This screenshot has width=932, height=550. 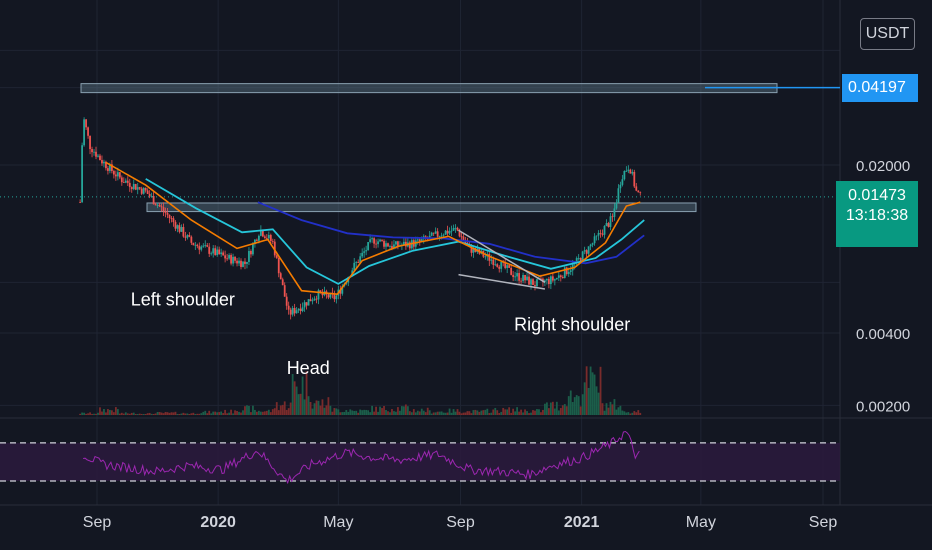 I want to click on candle-countdown: 13:18:38, so click(x=877, y=215).